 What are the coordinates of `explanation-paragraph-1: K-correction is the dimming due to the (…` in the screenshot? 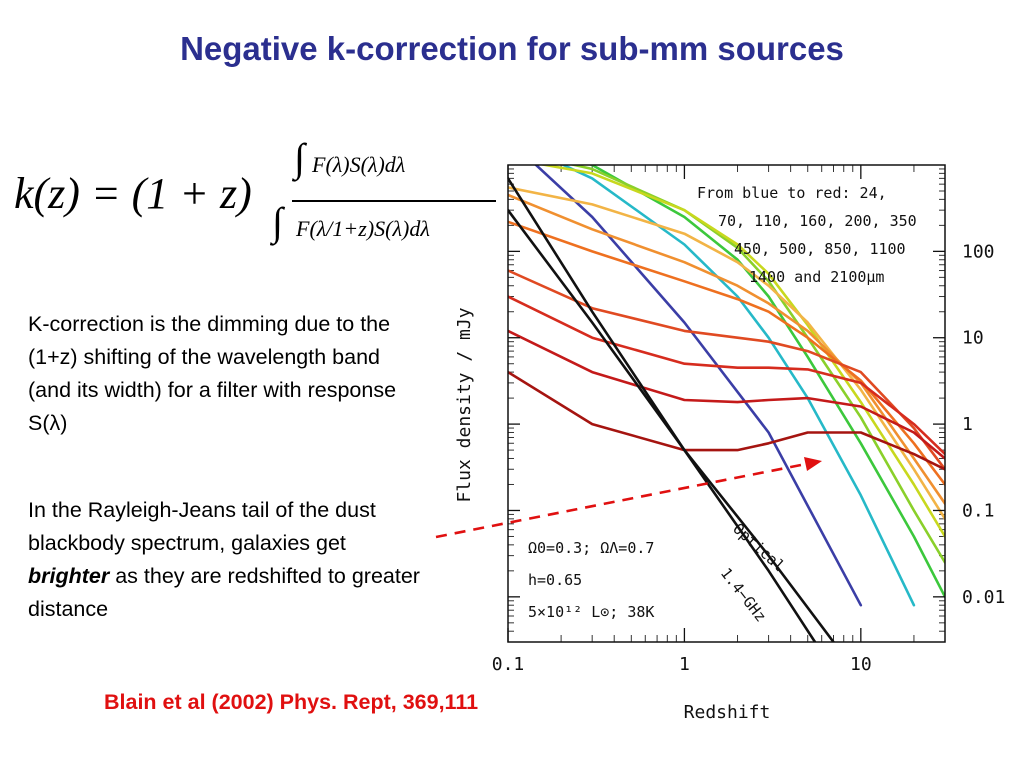 It's located at (212, 373).